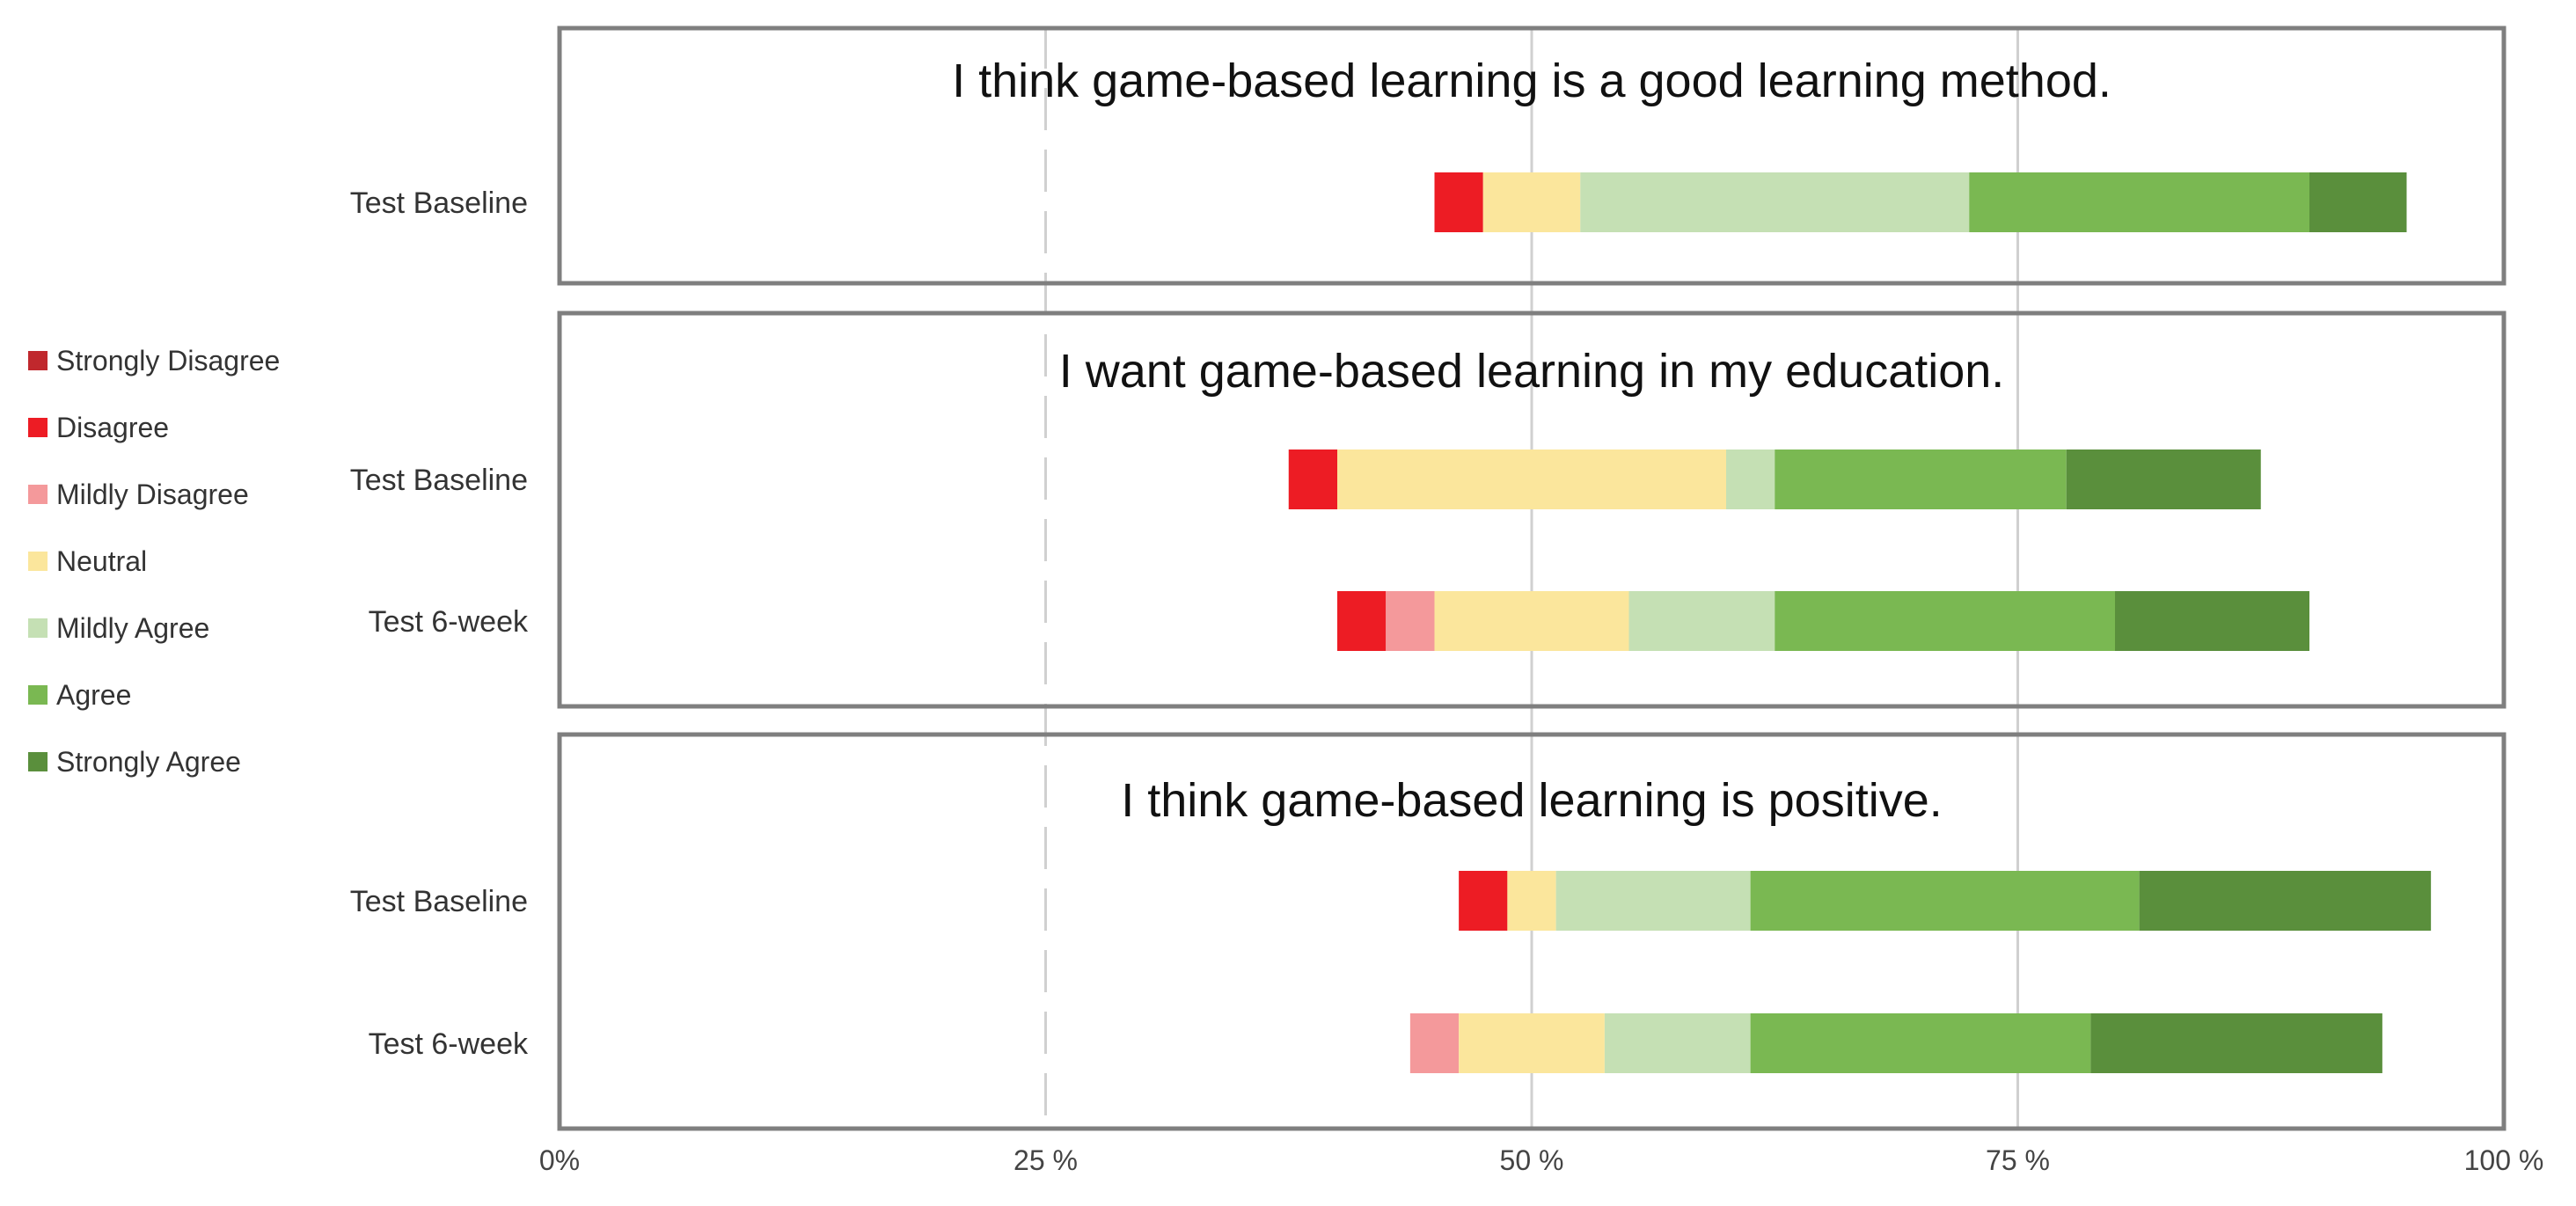 The width and height of the screenshot is (2576, 1206). I want to click on x-tick-label: 0%, so click(559, 1160).